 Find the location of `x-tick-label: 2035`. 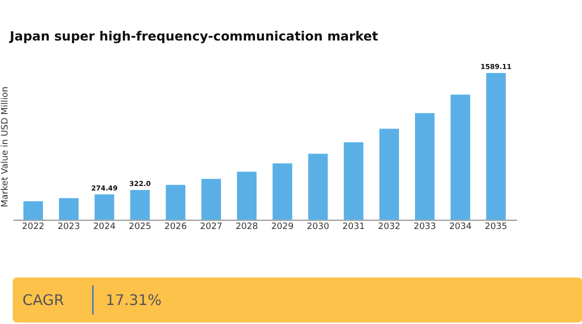

x-tick-label: 2035 is located at coordinates (496, 227).